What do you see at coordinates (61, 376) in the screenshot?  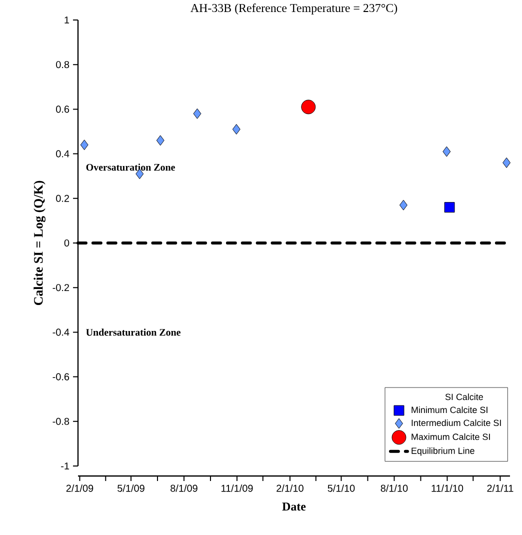 I see `y-tick-label: -0.6` at bounding box center [61, 376].